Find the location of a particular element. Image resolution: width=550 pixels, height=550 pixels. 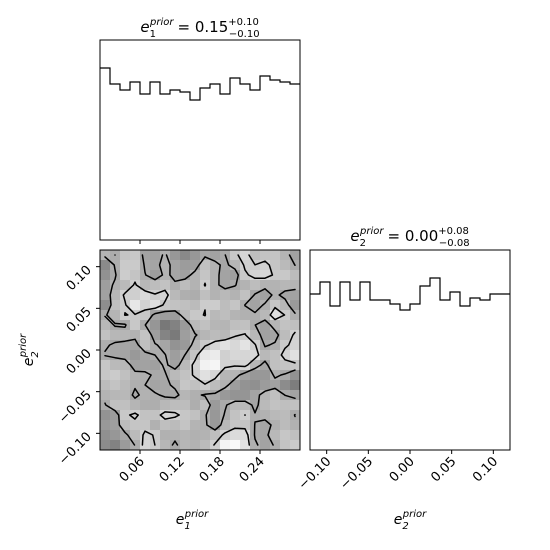

hist-e2-xtick-label-2: 0.00 is located at coordinates (402, 469).